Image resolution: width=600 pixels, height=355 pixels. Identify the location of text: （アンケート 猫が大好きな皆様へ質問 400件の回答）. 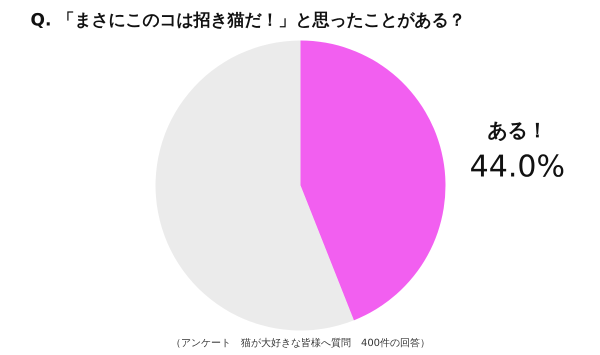
(300, 343).